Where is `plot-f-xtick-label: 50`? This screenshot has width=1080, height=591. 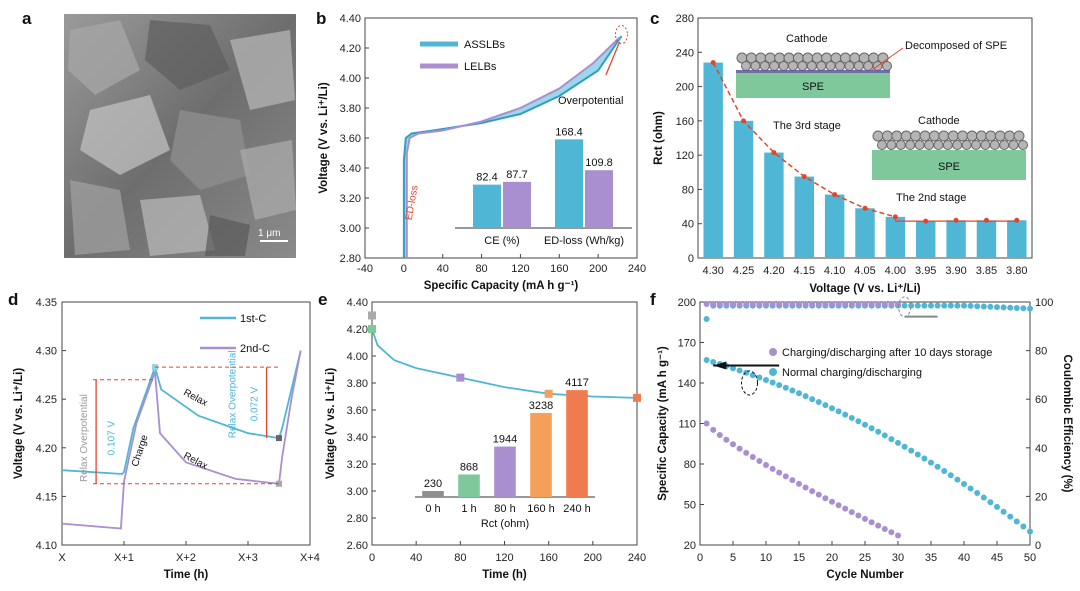 plot-f-xtick-label: 50 is located at coordinates (1030, 558).